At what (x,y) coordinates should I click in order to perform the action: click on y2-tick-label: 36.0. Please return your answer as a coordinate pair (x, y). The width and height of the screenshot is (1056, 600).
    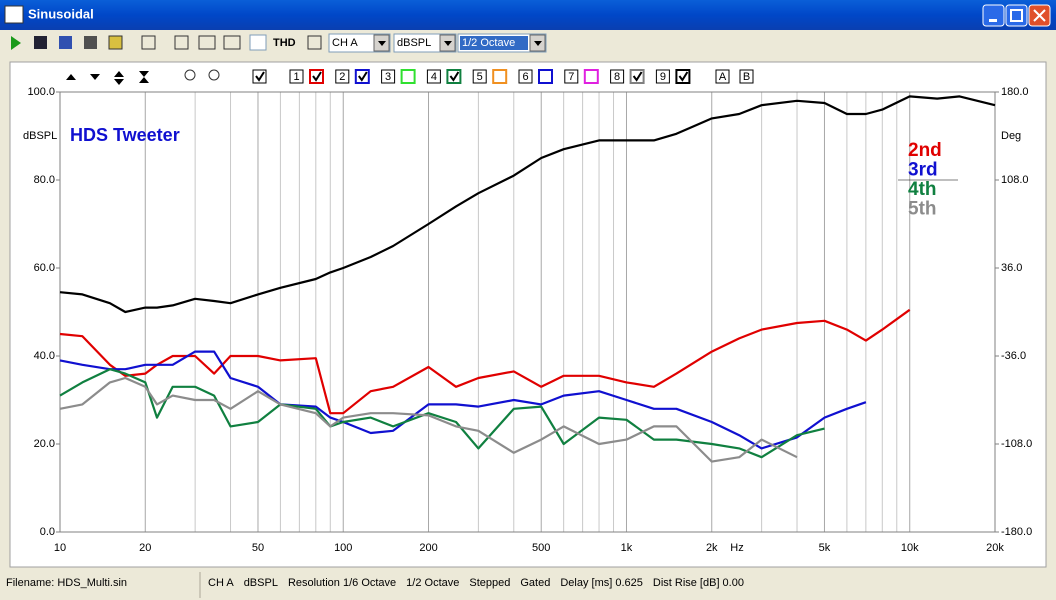
    Looking at the image, I should click on (1011, 268).